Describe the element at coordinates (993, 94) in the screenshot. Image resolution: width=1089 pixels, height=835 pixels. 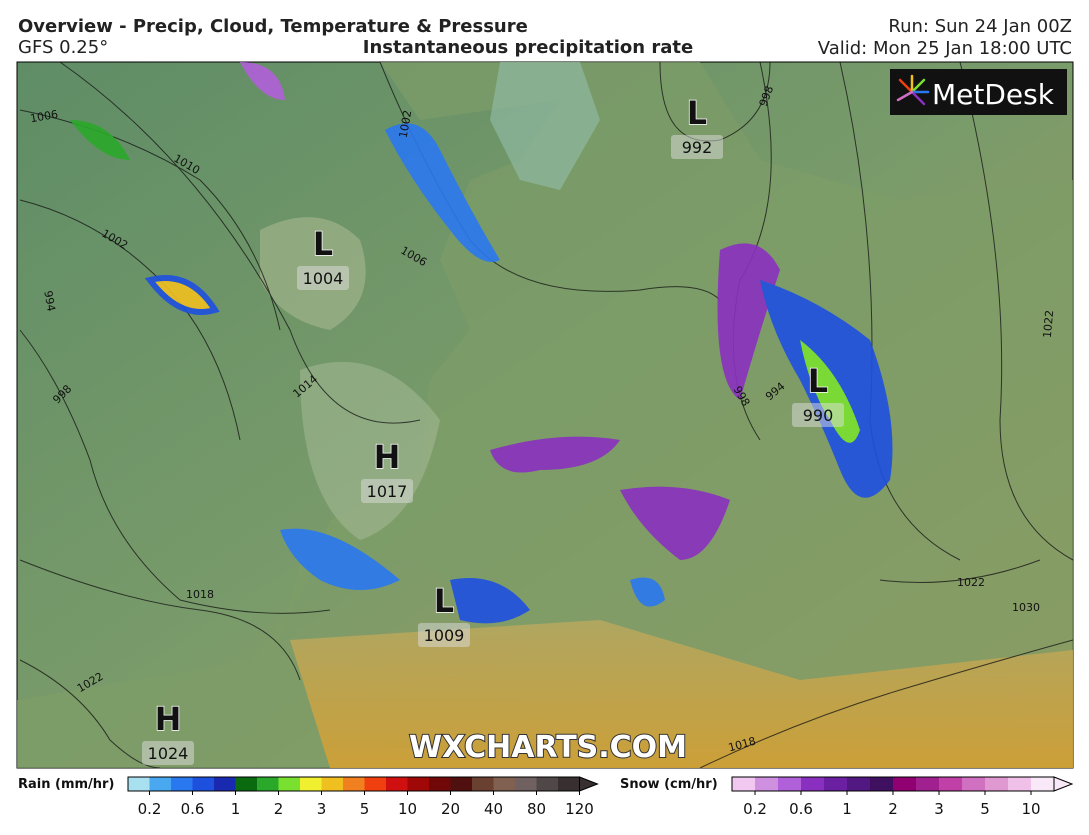
I see `logo: MetDesk` at that location.